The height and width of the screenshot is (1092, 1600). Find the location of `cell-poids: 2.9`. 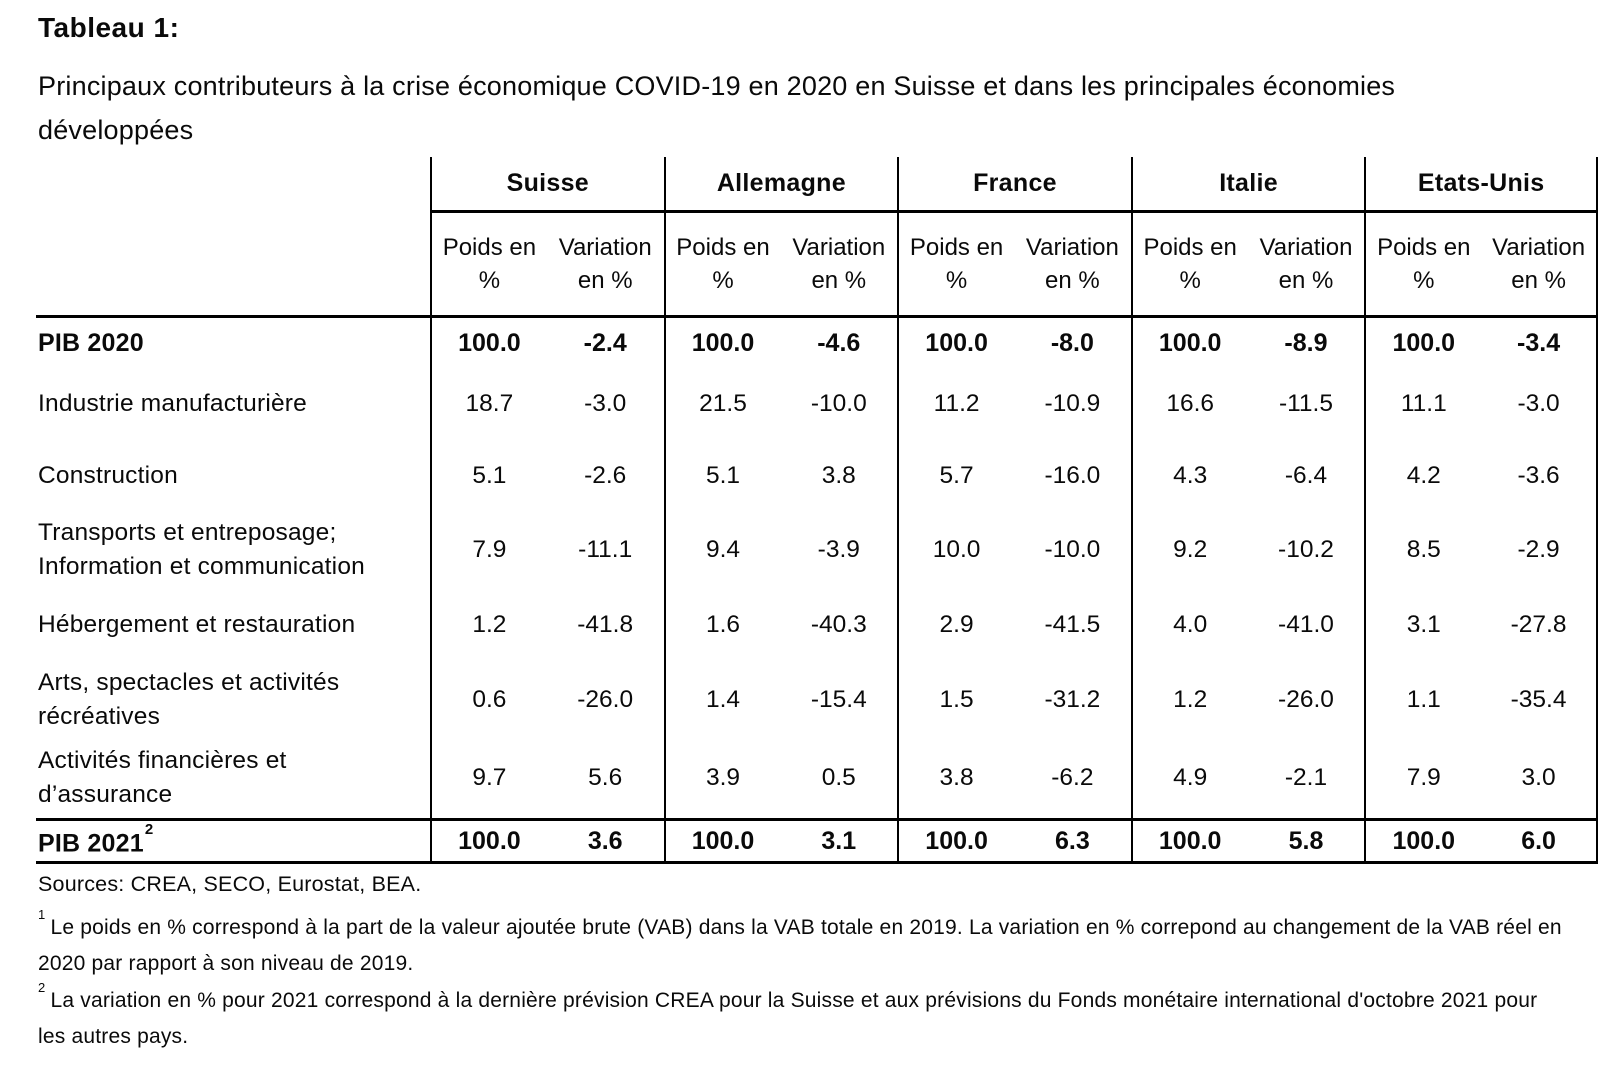

cell-poids: 2.9 is located at coordinates (955, 625).